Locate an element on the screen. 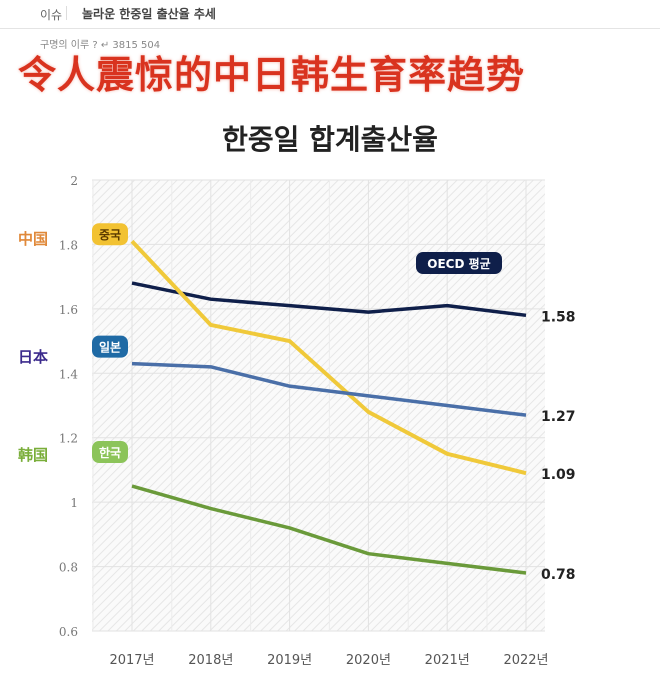  y-tick-label: 1 is located at coordinates (74, 503).